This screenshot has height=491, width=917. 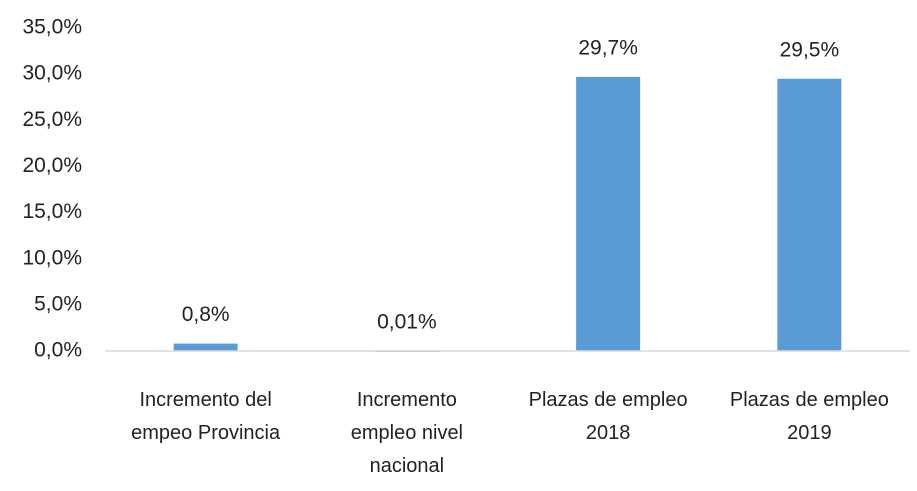 I want to click on y-tick-label: 10,0%, so click(x=52, y=257).